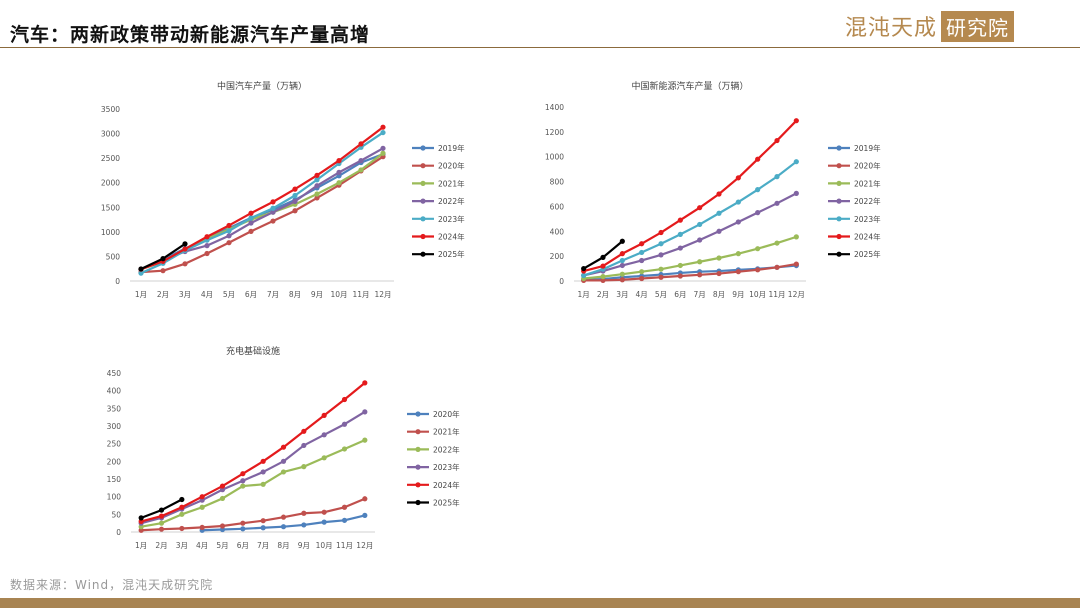 The image size is (1080, 608). I want to click on y-tick-label: 250, so click(114, 444).